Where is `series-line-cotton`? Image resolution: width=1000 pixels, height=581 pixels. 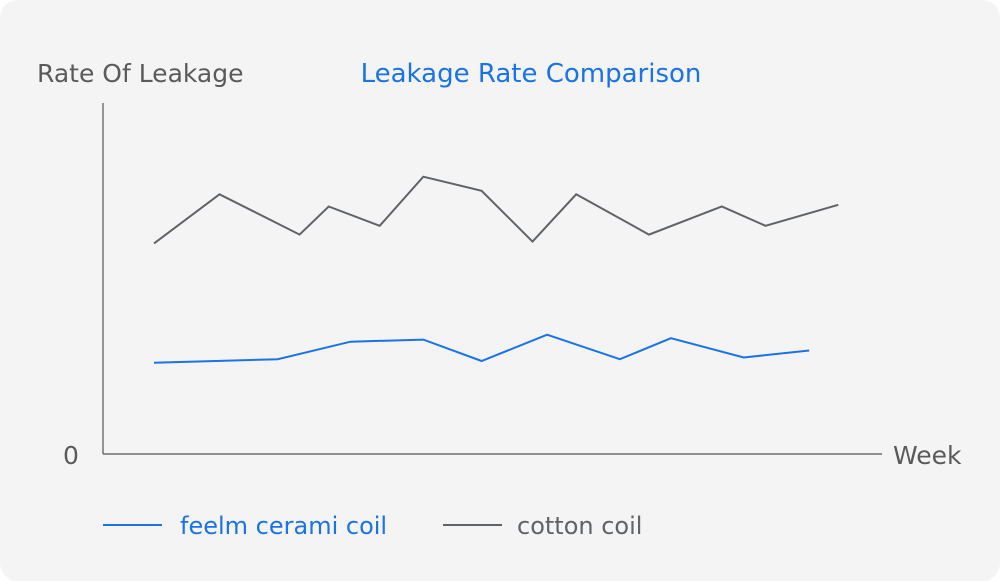 series-line-cotton is located at coordinates (496, 210).